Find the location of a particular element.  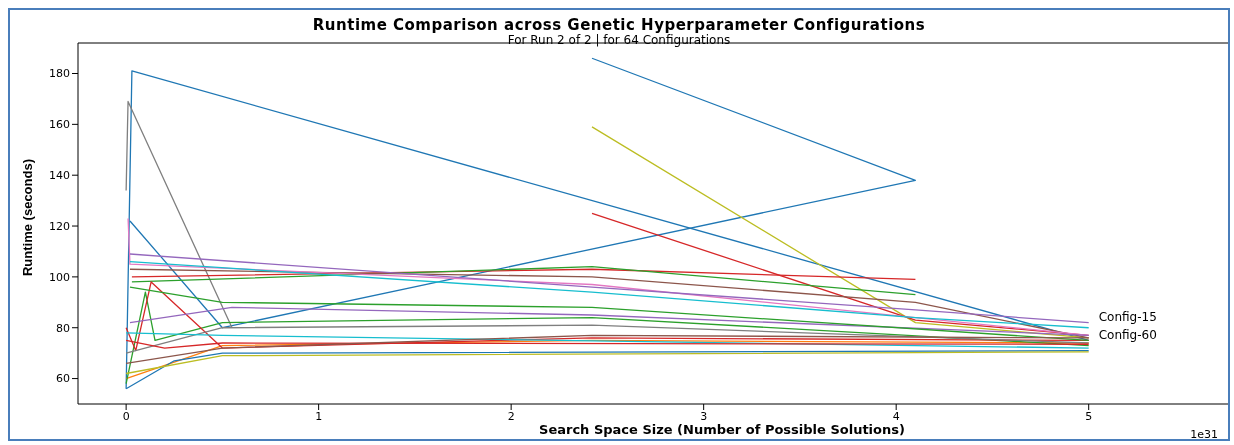

x-tick-label: 5 is located at coordinates (1089, 416).